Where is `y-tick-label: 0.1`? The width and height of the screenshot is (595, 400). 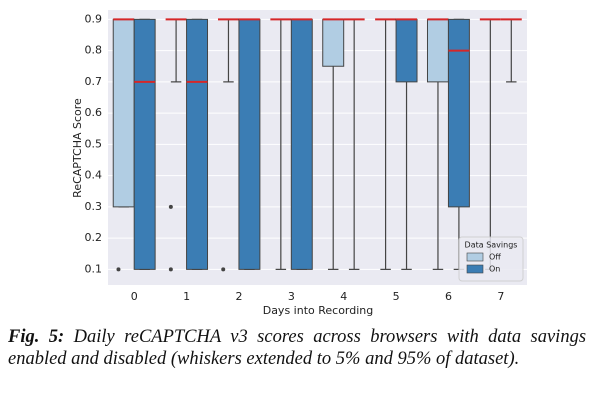 y-tick-label: 0.1 is located at coordinates (94, 268).